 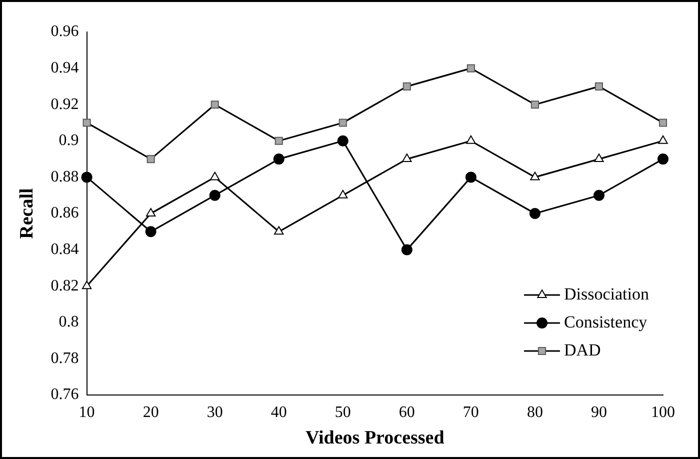 I want to click on x-tick-label: 50, so click(x=342, y=412).